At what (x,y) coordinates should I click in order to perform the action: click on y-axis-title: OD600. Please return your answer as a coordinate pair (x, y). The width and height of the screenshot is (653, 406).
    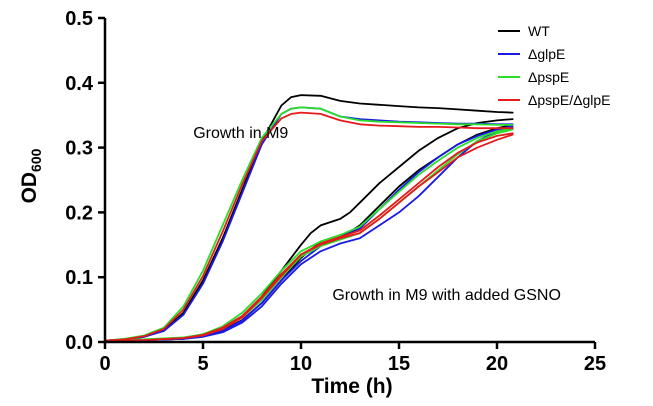
    Looking at the image, I should click on (31, 175).